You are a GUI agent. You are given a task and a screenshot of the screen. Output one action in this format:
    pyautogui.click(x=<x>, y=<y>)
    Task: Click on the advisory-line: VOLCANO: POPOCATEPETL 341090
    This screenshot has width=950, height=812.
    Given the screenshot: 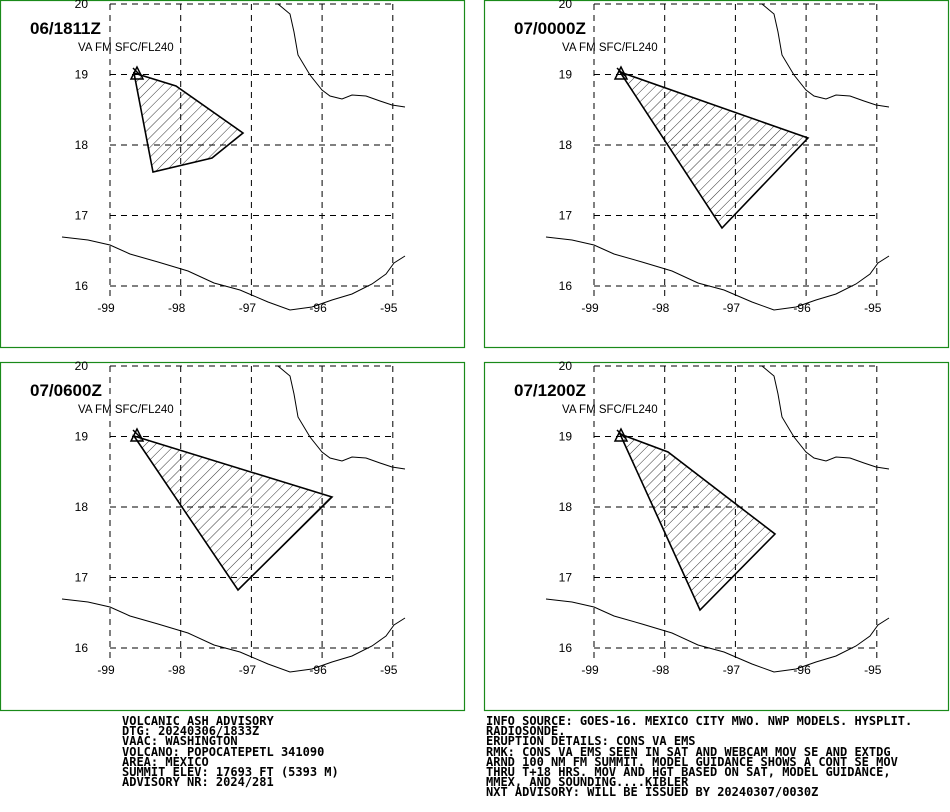 What is the action you would take?
    pyautogui.click(x=223, y=751)
    